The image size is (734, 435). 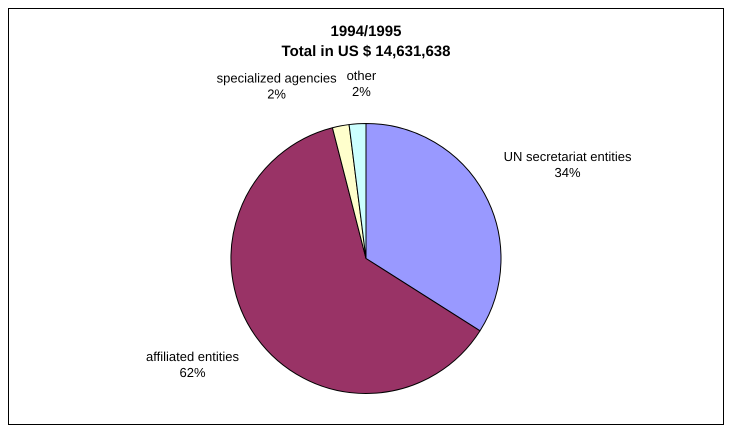 What do you see at coordinates (361, 75) in the screenshot?
I see `slice-label: other` at bounding box center [361, 75].